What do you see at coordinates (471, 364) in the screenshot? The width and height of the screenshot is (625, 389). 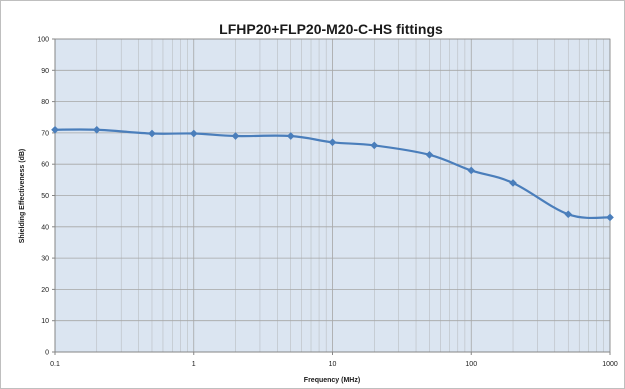 I see `x-tick-label: 100` at bounding box center [471, 364].